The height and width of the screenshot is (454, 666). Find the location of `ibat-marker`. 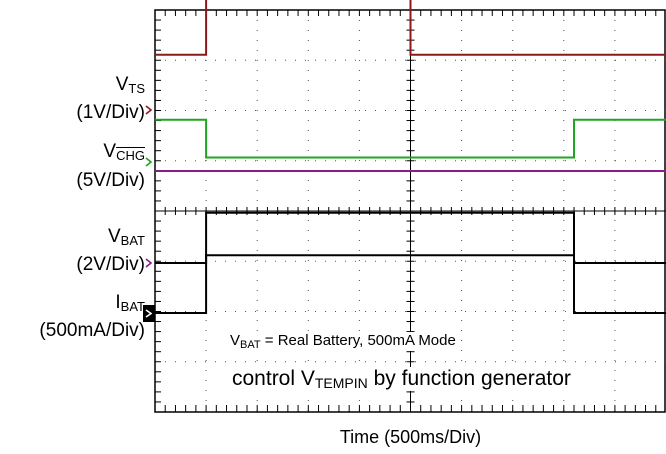

ibat-marker is located at coordinates (149, 313).